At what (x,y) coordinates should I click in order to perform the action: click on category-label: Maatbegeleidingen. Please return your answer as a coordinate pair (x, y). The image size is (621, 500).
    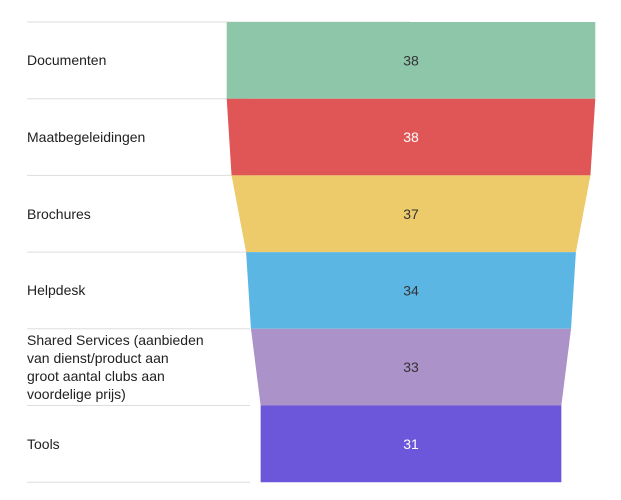
    Looking at the image, I should click on (86, 137).